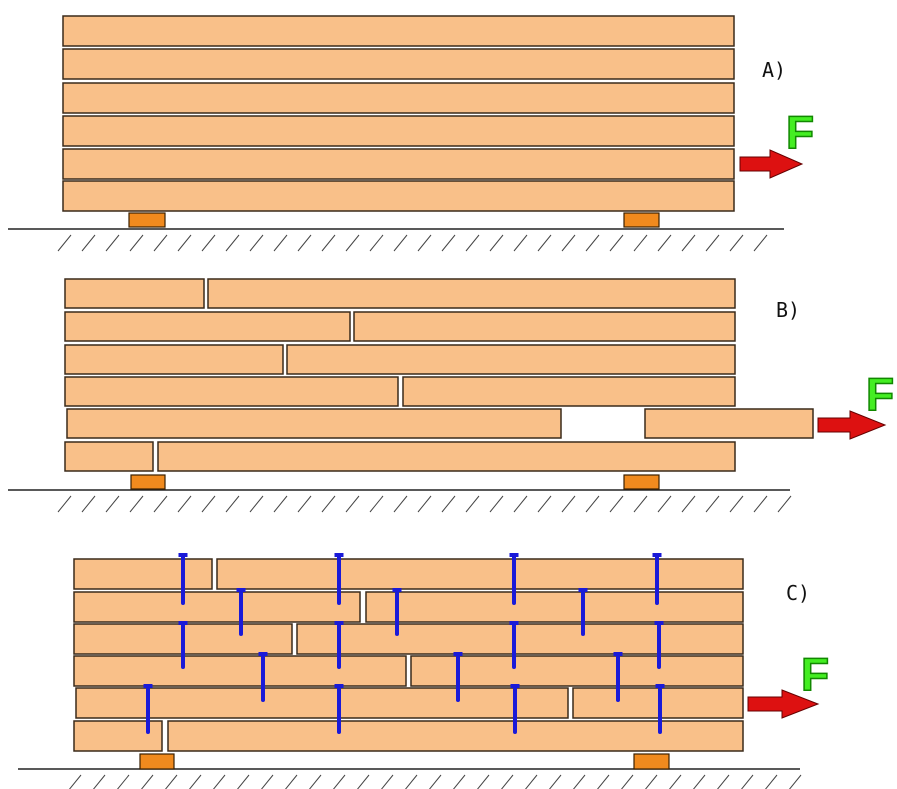 The height and width of the screenshot is (789, 897). Describe the element at coordinates (774, 70) in the screenshot. I see `panel-label-a: A)` at that location.